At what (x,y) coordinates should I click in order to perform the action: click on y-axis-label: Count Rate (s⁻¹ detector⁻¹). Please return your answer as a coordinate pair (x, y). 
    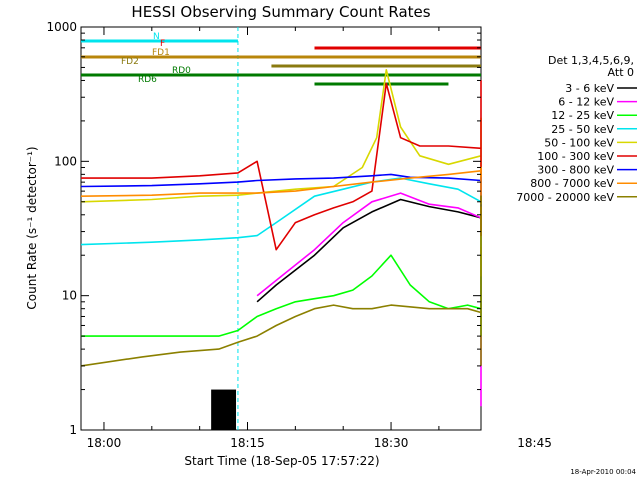
    Looking at the image, I should click on (32, 227).